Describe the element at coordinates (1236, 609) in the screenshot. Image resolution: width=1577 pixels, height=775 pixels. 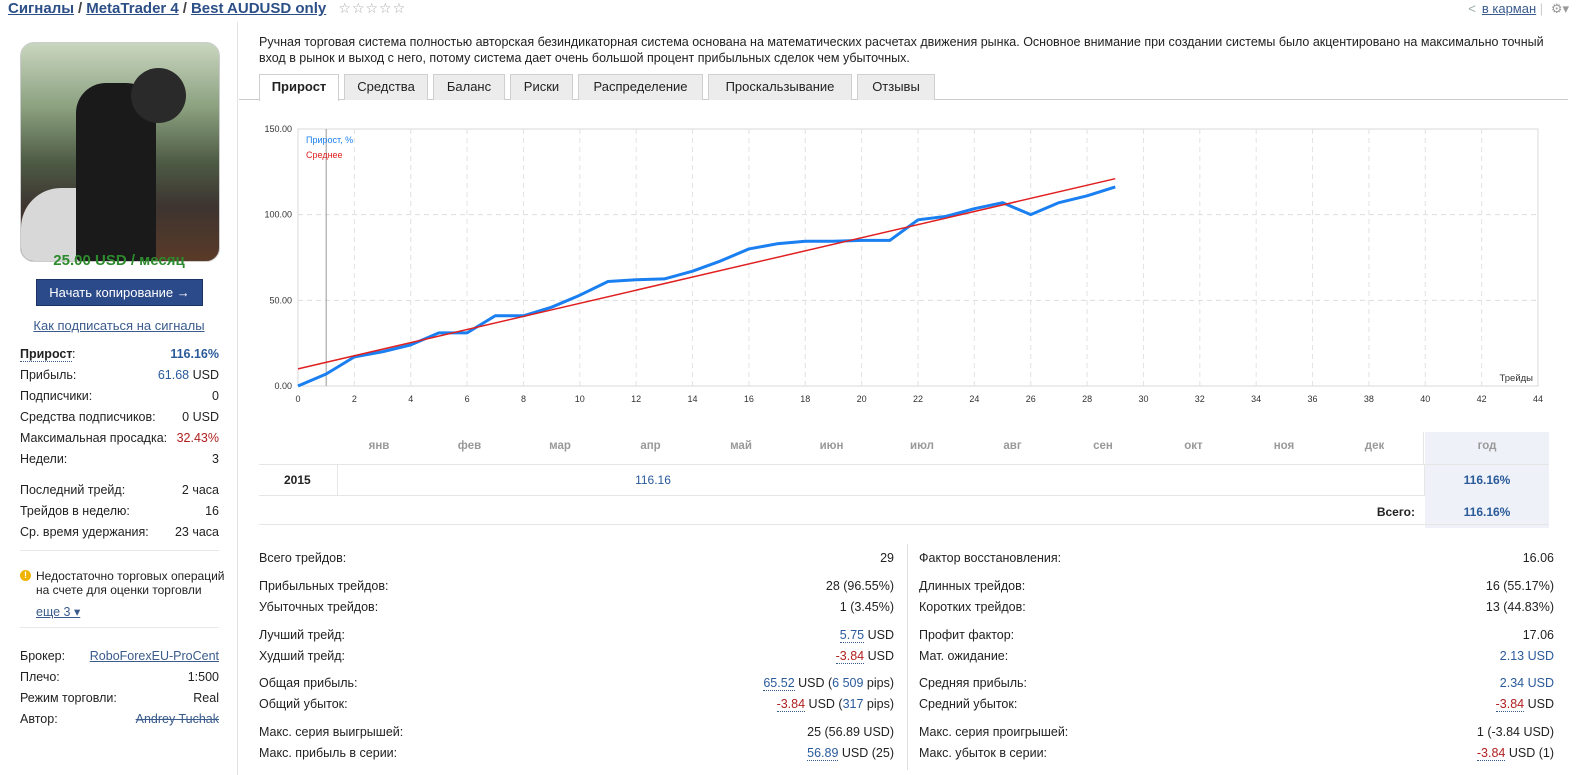
I see `stat-row: Коротких трейдов: 13 (44.83%)` at that location.